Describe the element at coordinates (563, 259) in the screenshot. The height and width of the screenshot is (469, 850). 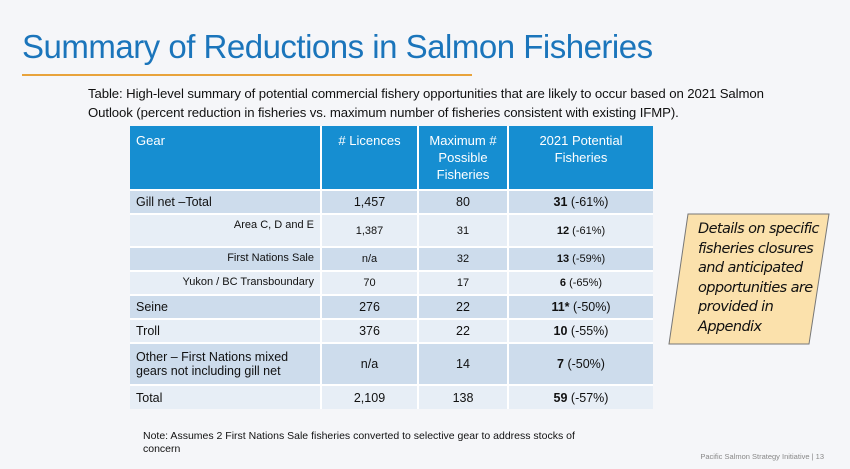
I see `potential-value: 13` at that location.